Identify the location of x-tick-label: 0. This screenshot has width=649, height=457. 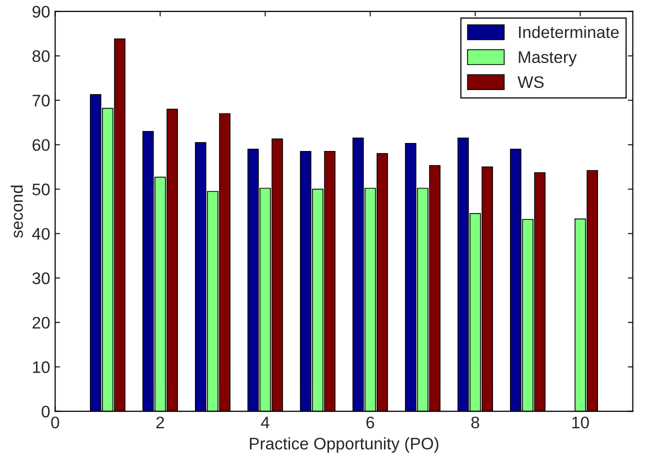
(55, 422).